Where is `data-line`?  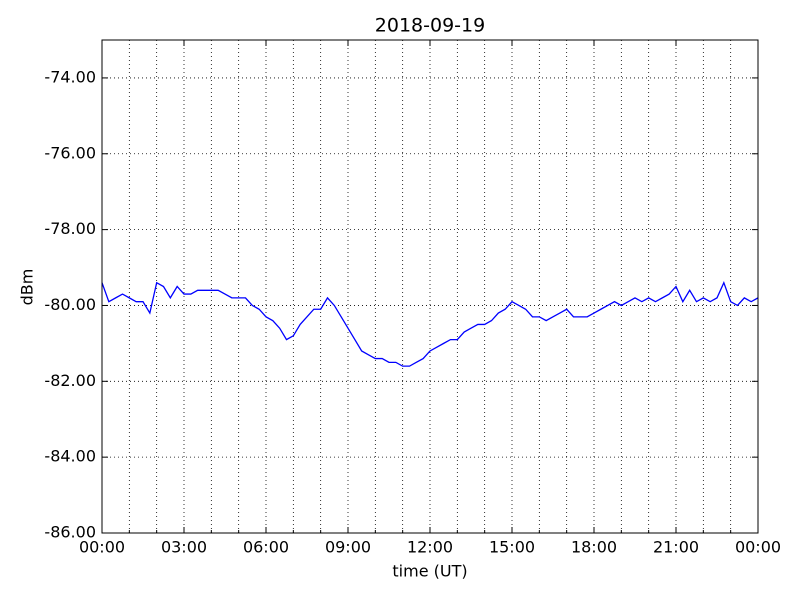
data-line is located at coordinates (430, 323).